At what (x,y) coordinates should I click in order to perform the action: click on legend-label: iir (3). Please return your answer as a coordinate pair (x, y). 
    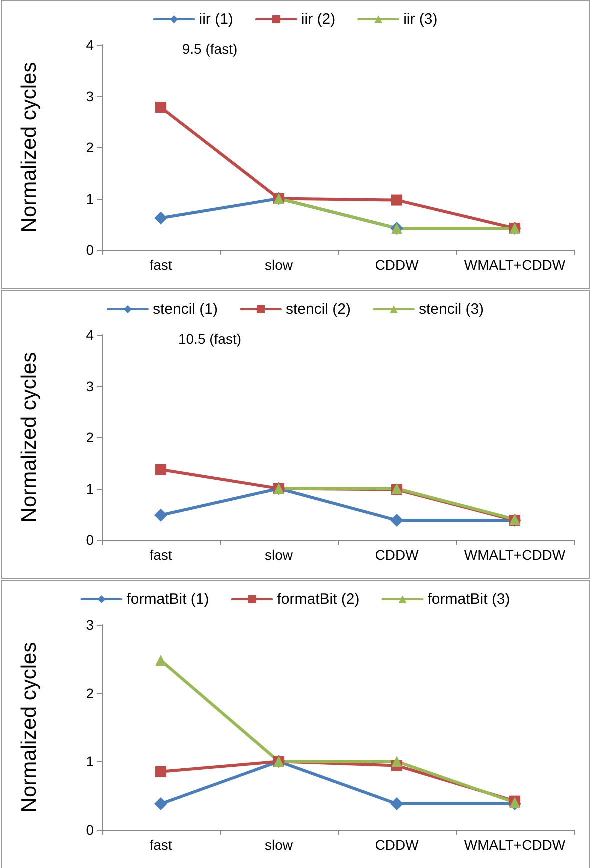
    Looking at the image, I should click on (421, 19).